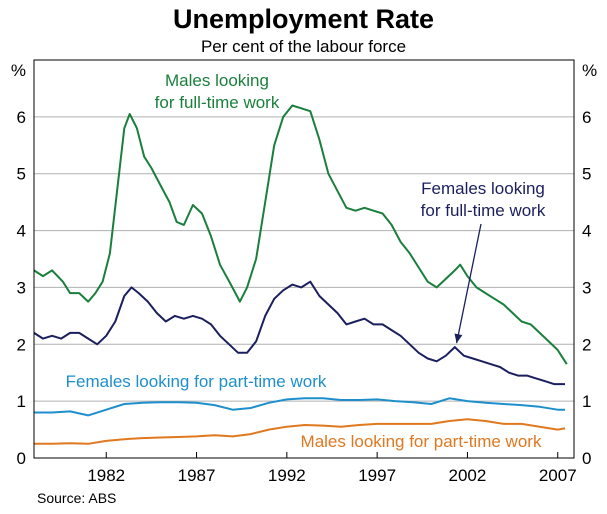  I want to click on y-tick-label-right-1: 1, so click(586, 401).